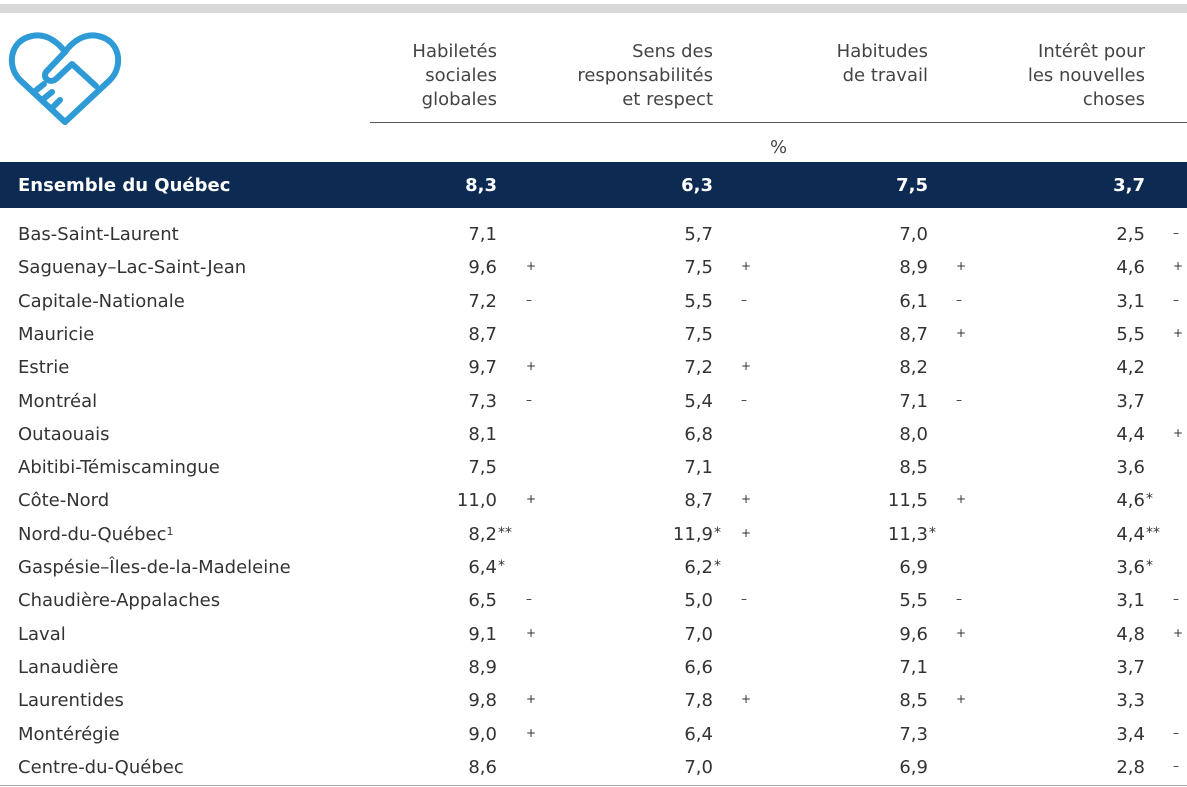 This screenshot has height=787, width=1187. I want to click on cell-value: 3,4, so click(1130, 734).